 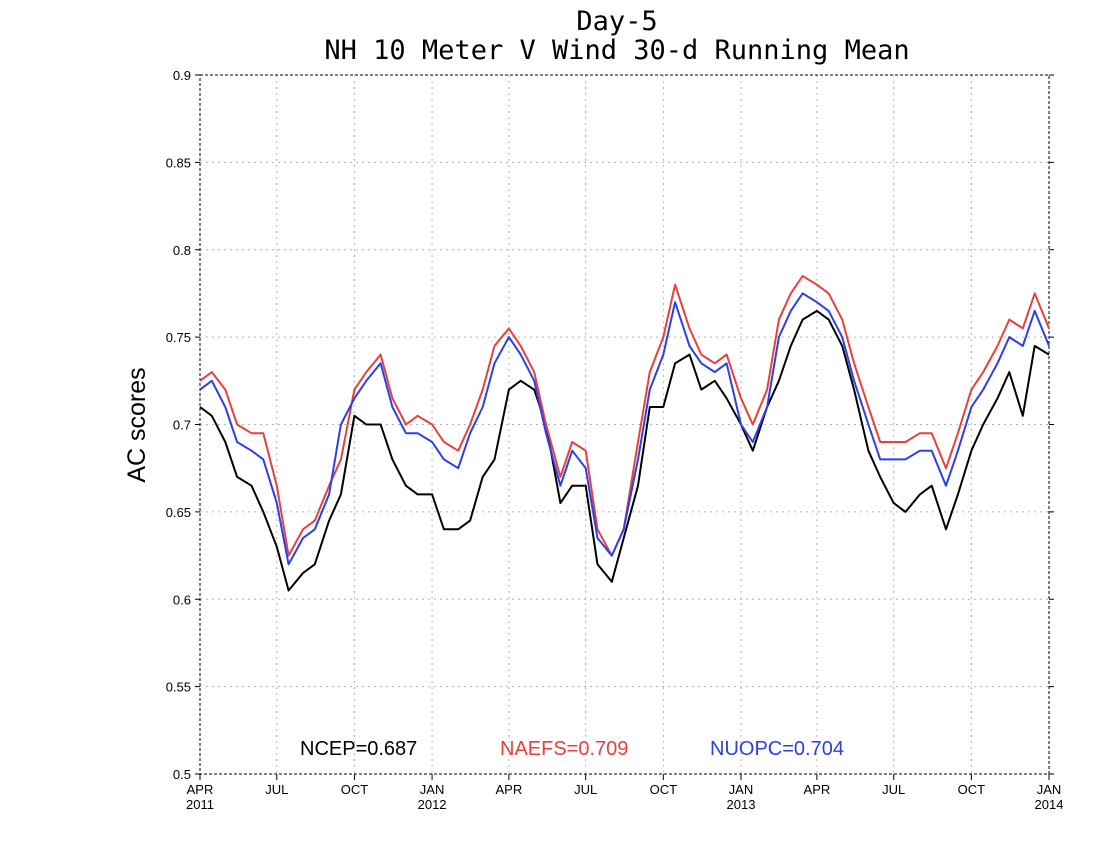 I want to click on y-tick-label: 0.6, so click(x=182, y=599).